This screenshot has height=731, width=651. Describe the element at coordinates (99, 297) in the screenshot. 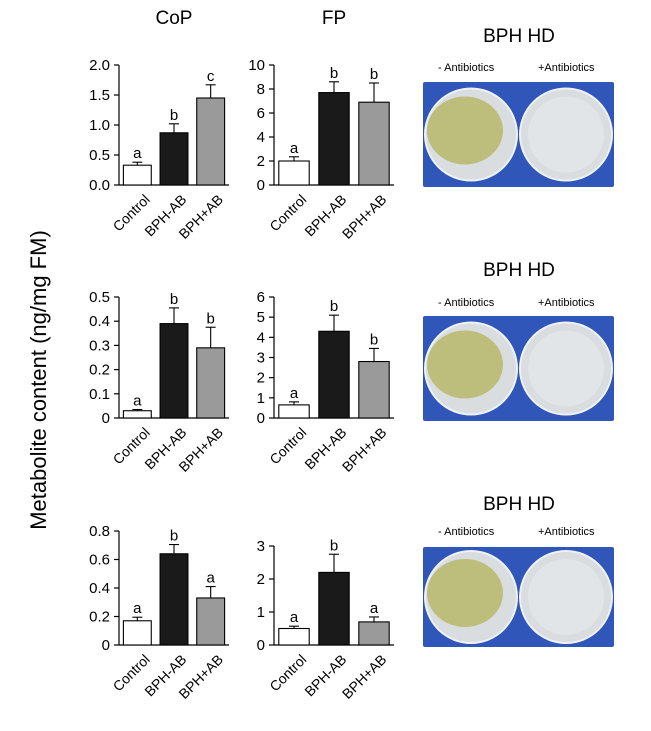

I see `chart3-y-tick-label: 0.5` at that location.